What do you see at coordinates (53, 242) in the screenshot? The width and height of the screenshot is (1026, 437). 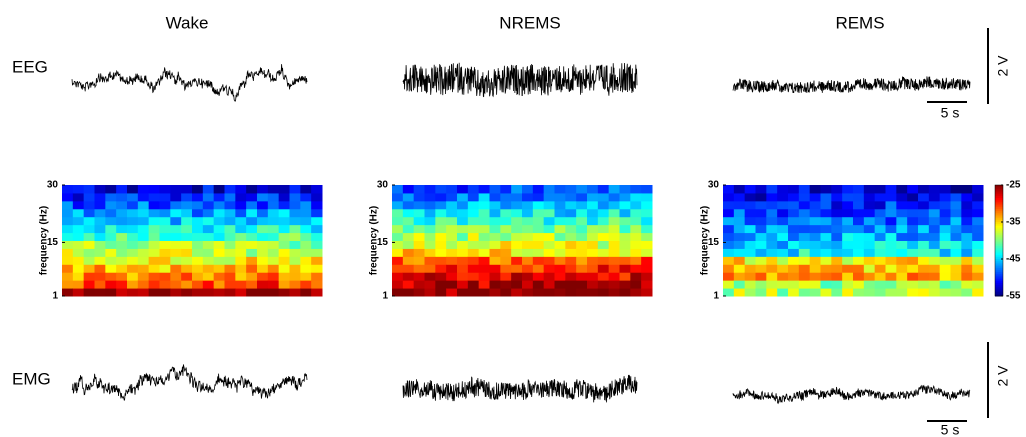 I see `y-tick-label: 15` at bounding box center [53, 242].